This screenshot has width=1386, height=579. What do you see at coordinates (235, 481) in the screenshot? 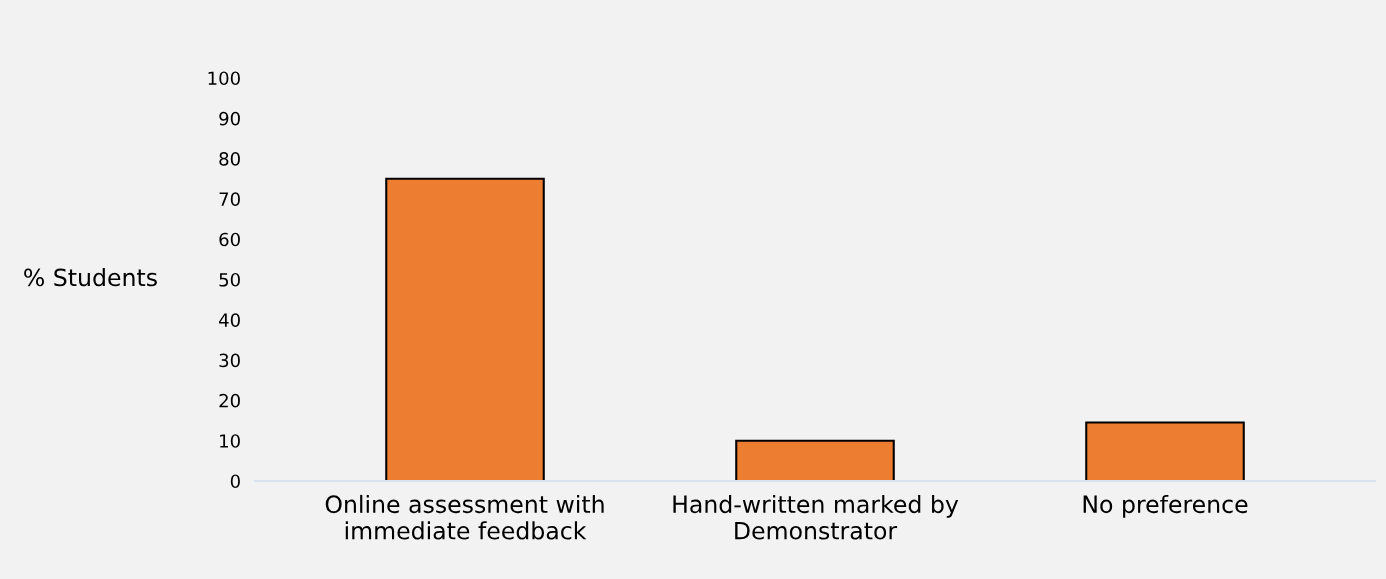
I see `y-tick-label: 0` at bounding box center [235, 481].